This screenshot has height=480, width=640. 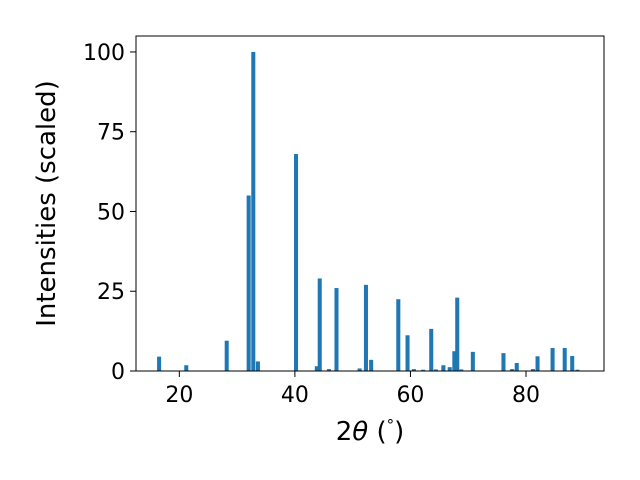 I want to click on y-axis: 0 25 50 75 100, so click(x=109, y=213).